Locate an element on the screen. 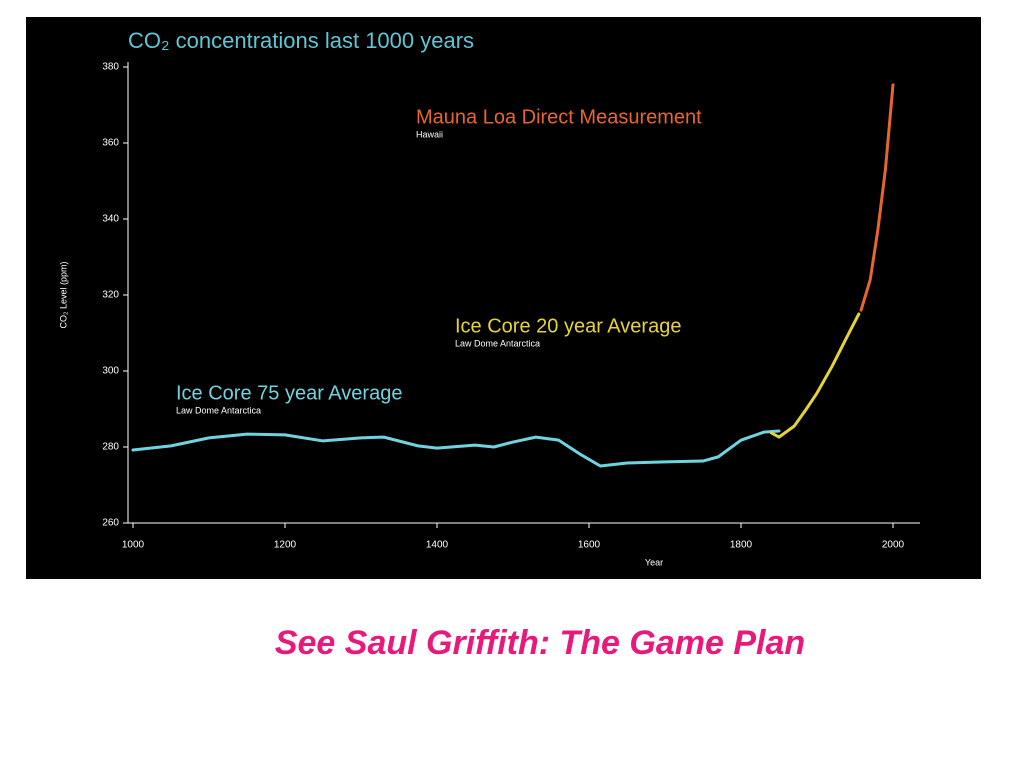 Image resolution: width=1023 pixels, height=767 pixels. y-tick-label: 360 is located at coordinates (110, 143).